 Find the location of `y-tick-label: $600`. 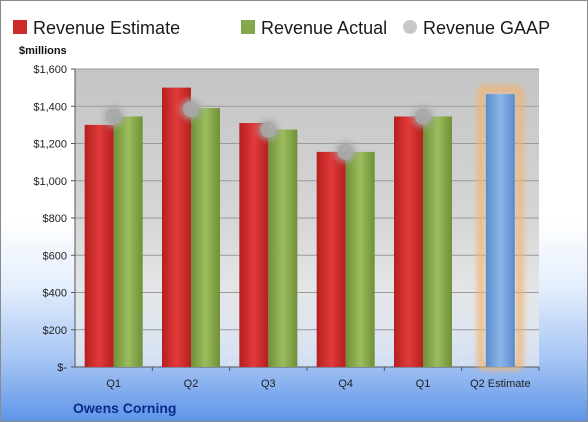

y-tick-label: $600 is located at coordinates (55, 256).